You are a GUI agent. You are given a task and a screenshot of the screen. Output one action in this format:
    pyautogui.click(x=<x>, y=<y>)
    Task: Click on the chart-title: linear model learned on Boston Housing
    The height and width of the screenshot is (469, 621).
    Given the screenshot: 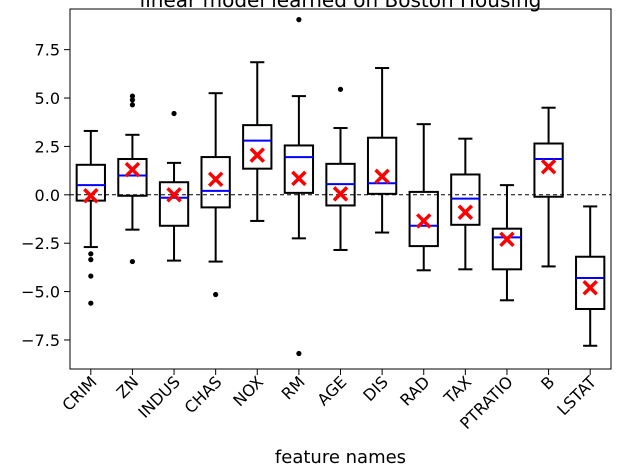 What is the action you would take?
    pyautogui.click(x=341, y=6)
    